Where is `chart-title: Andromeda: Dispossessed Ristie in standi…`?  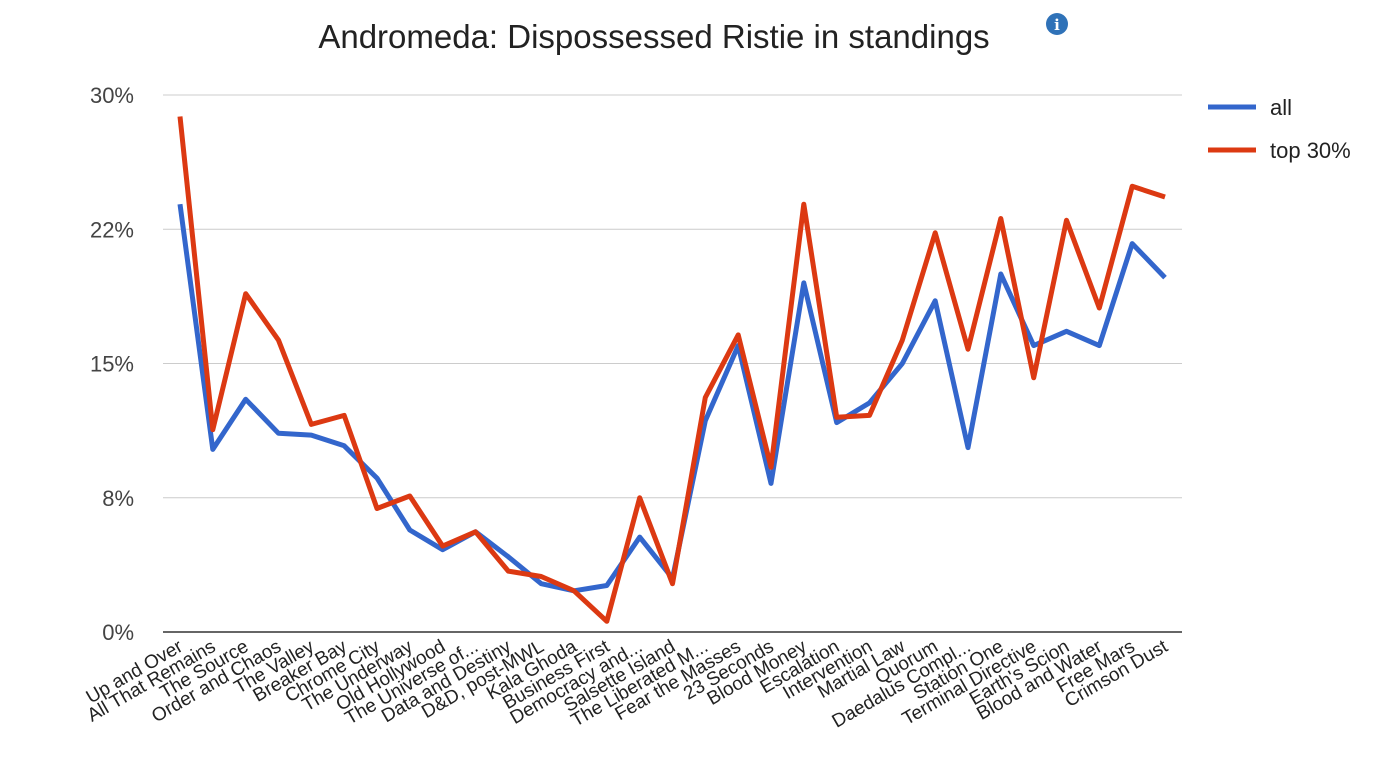
chart-title: Andromeda: Dispossessed Ristie in standi… is located at coordinates (653, 36).